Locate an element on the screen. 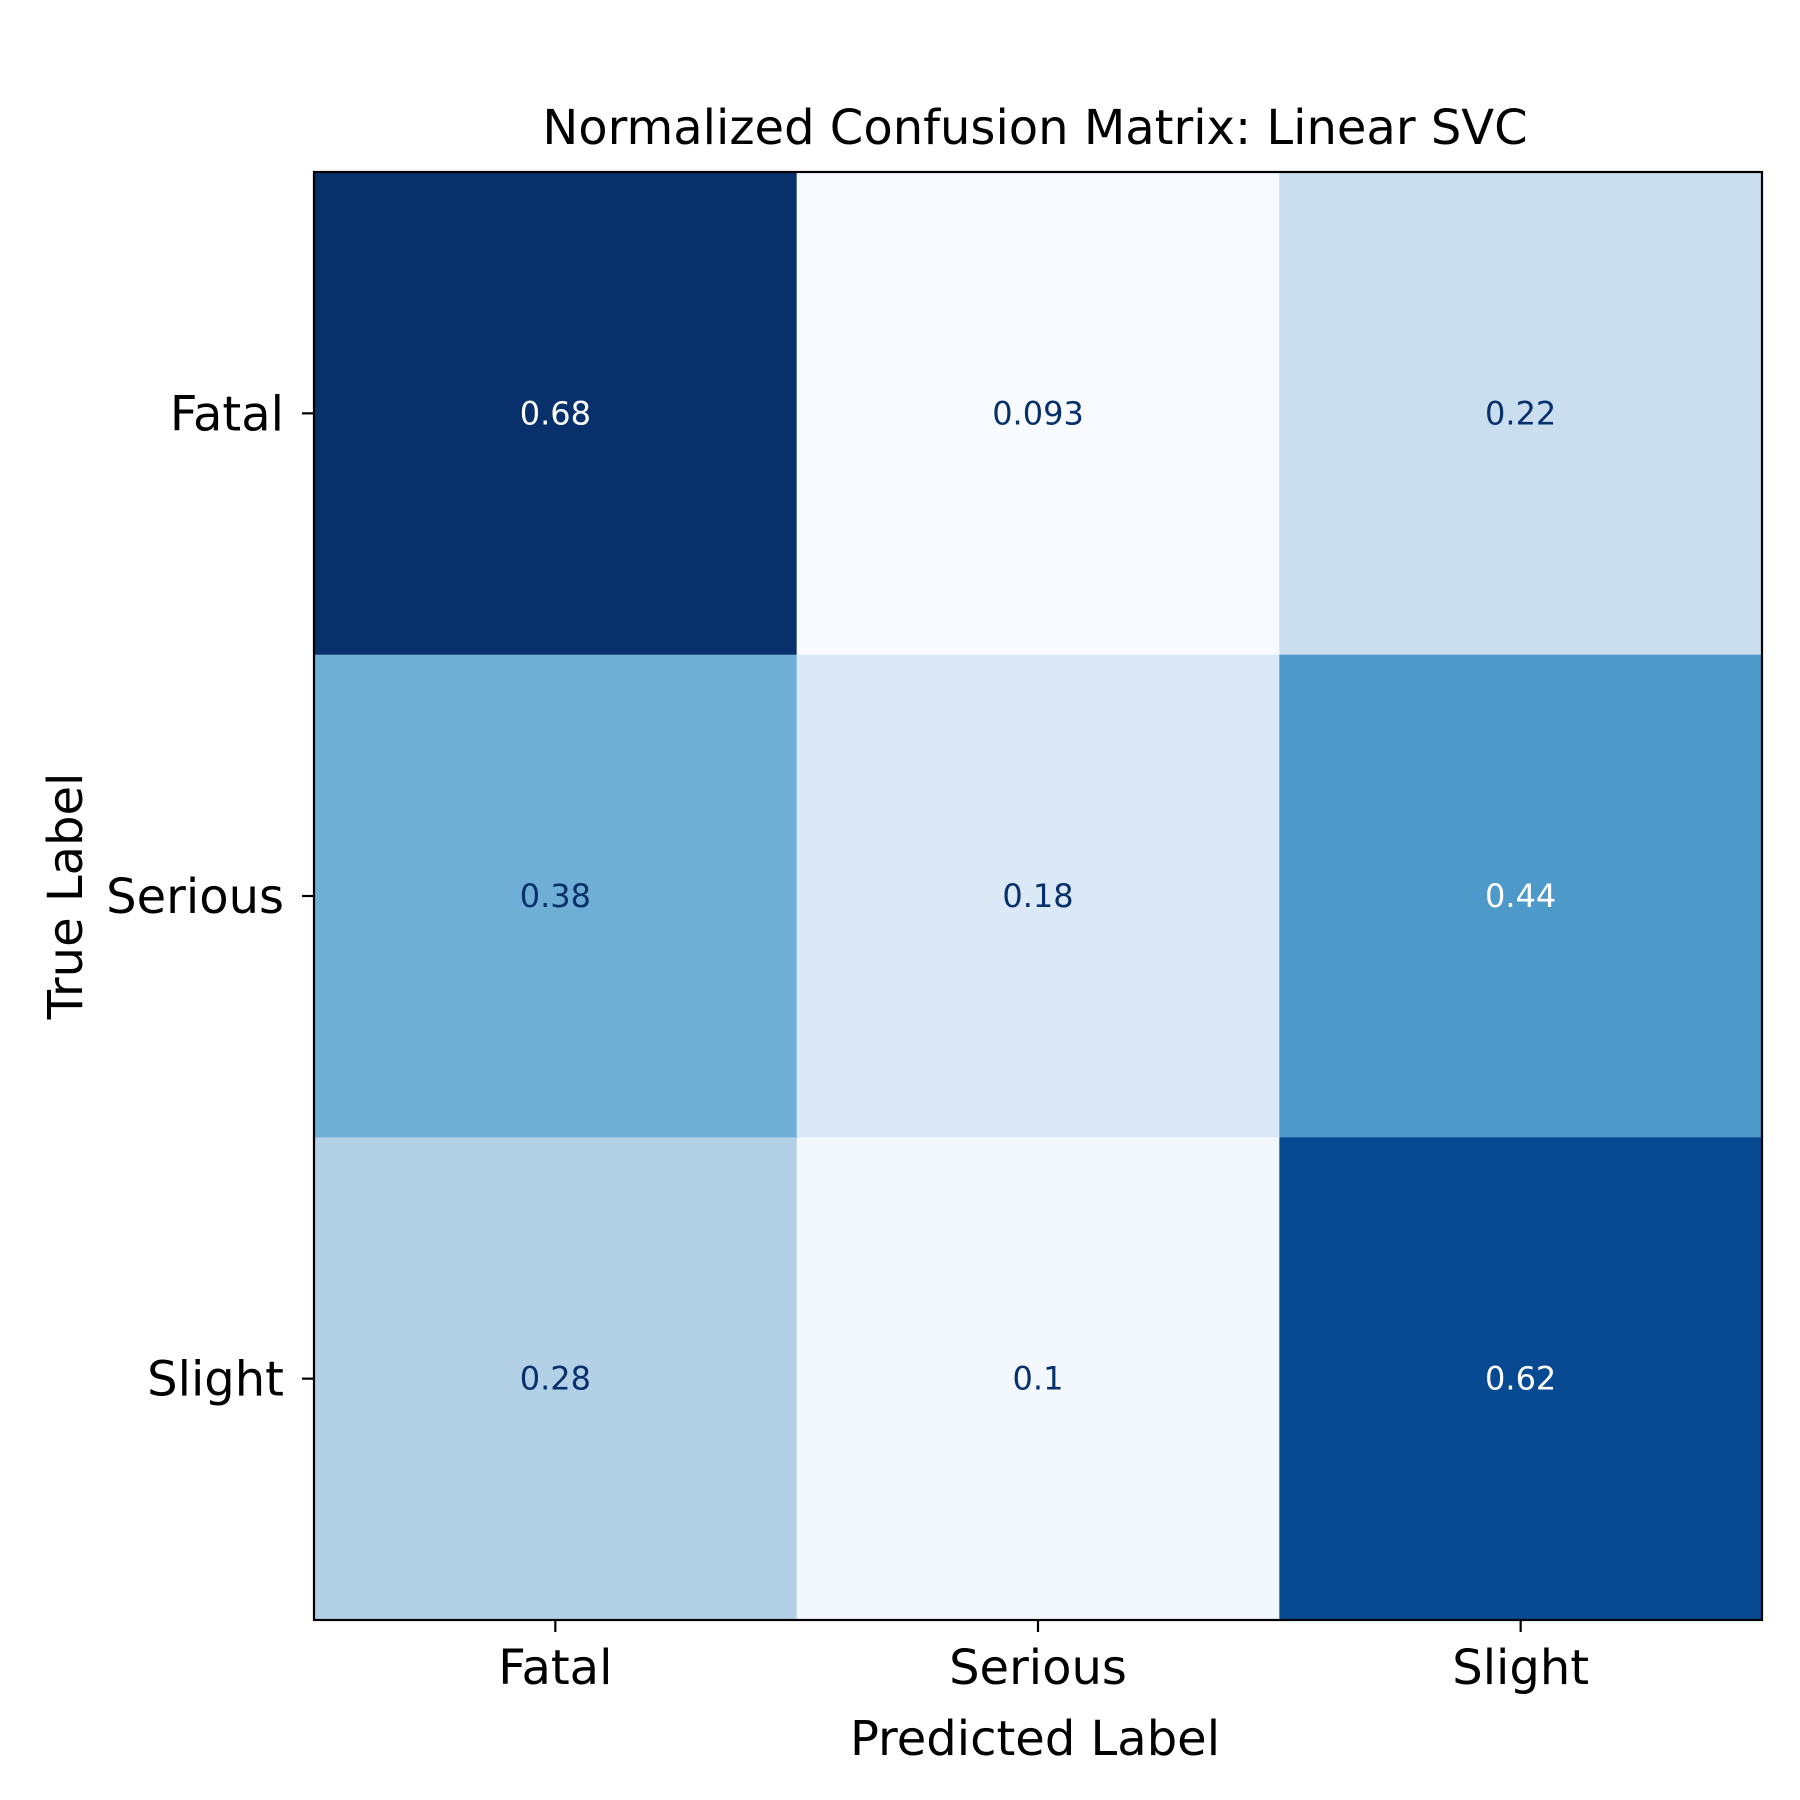 The image size is (1800, 1800). cell-value-label: 0.22 is located at coordinates (1520, 413).